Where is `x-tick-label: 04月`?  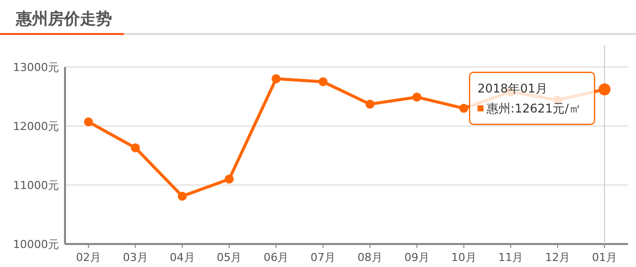
x-tick-label: 04月 is located at coordinates (182, 257).